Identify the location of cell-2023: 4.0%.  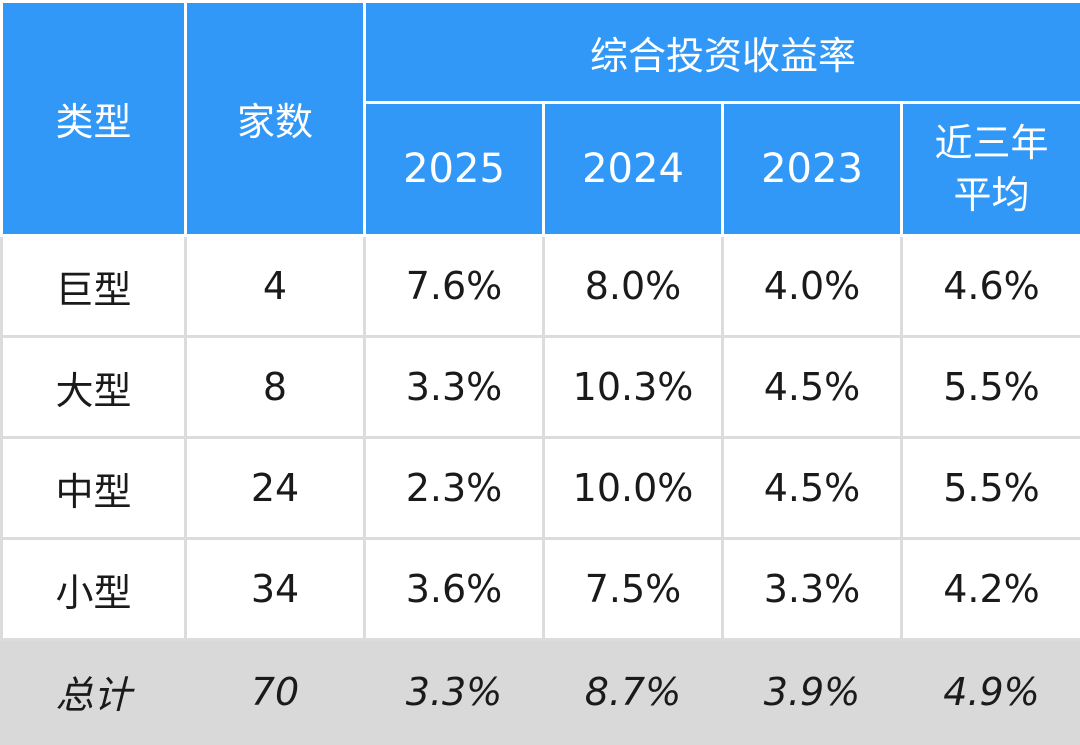
(812, 286).